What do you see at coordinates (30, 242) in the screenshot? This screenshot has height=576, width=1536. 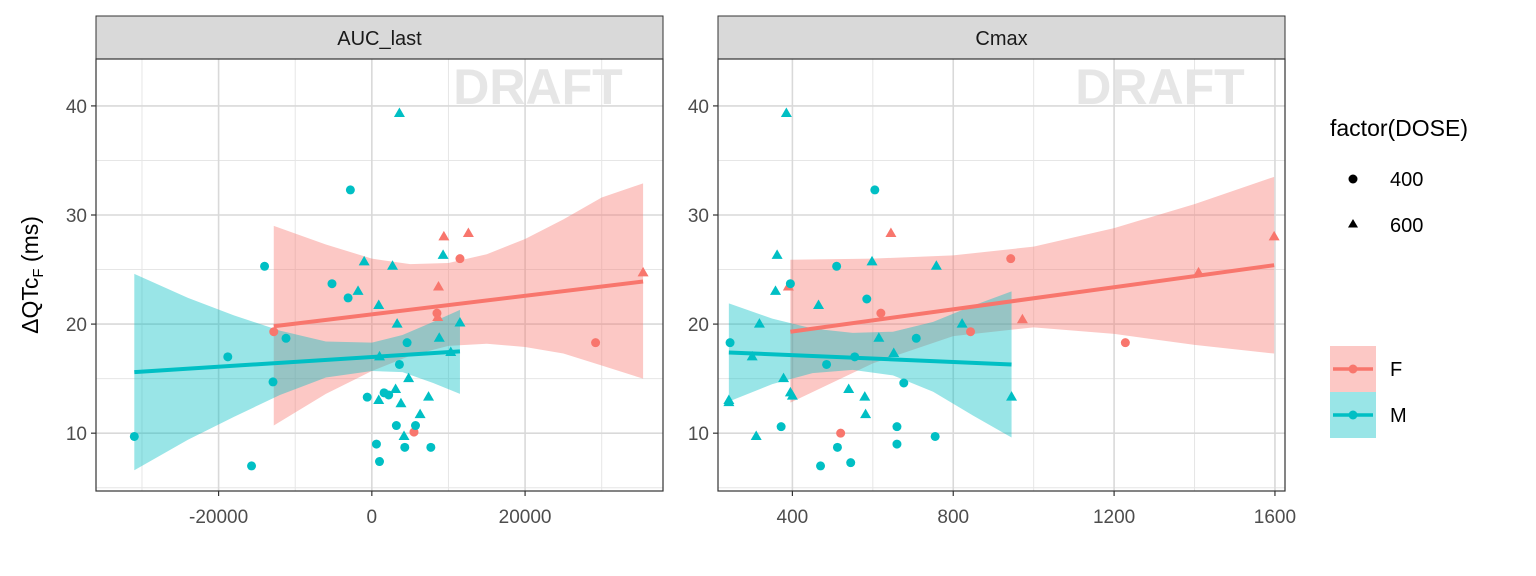 I see `y-axis-title-unit: (ms)` at bounding box center [30, 242].